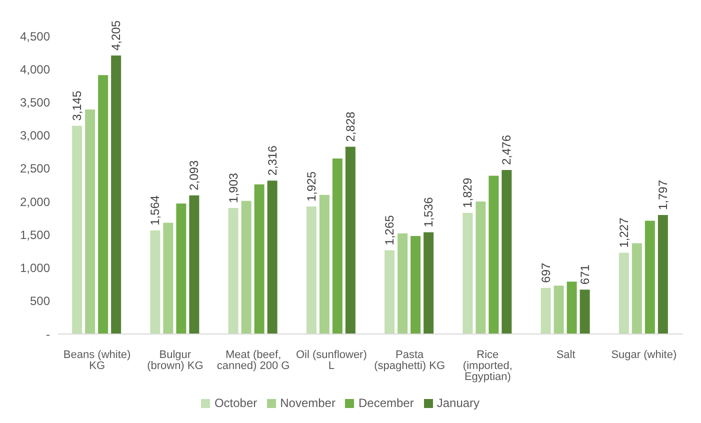 The image size is (701, 423). Describe the element at coordinates (410, 360) in the screenshot. I see `x-tick-label: Pasta (spaghetti) KG` at that location.